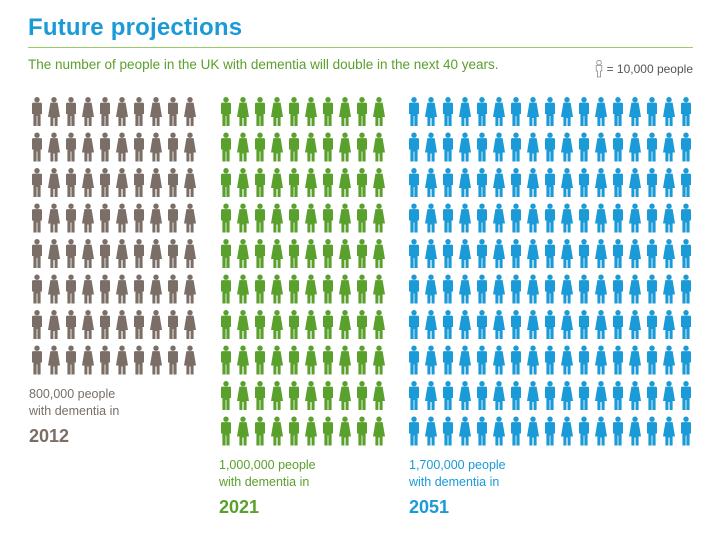  I want to click on title-divider, so click(360, 47).